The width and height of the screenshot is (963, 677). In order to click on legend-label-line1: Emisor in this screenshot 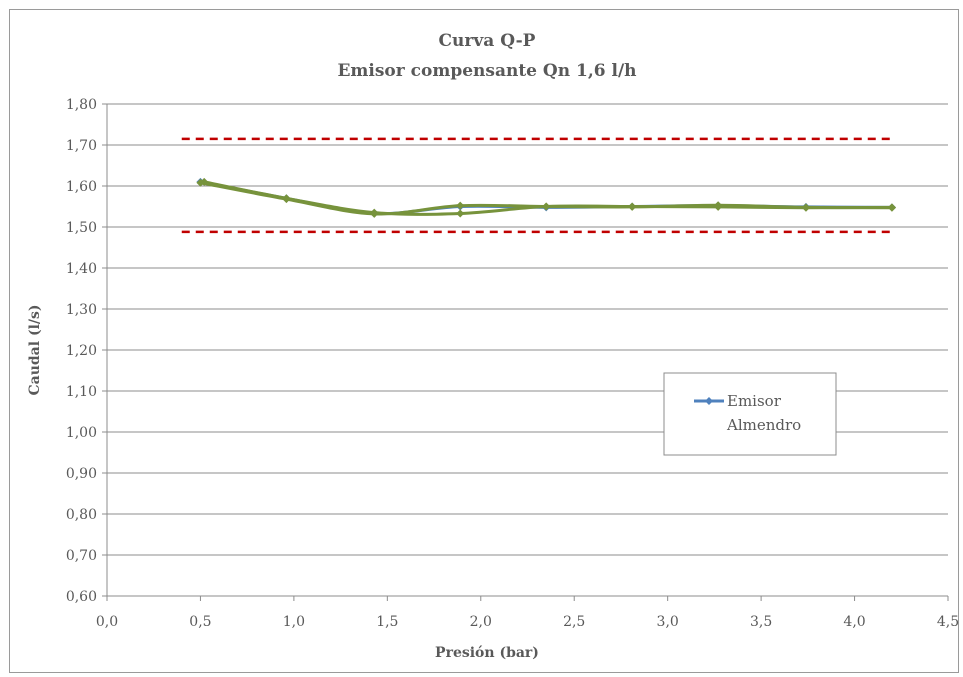, I will do `click(754, 401)`.